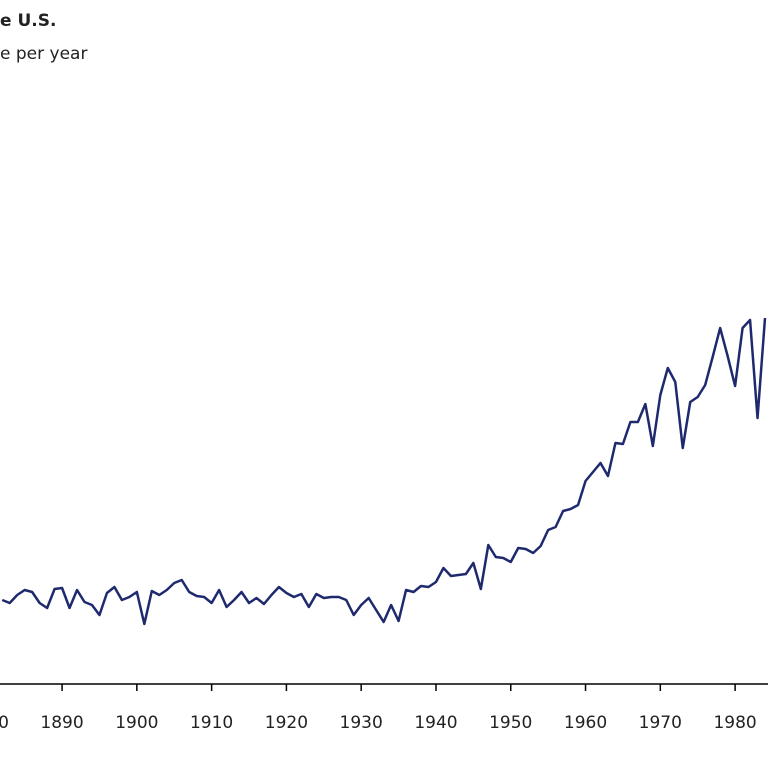 The height and width of the screenshot is (768, 768). Describe the element at coordinates (361, 723) in the screenshot. I see `x-tick-label: 1930` at that location.